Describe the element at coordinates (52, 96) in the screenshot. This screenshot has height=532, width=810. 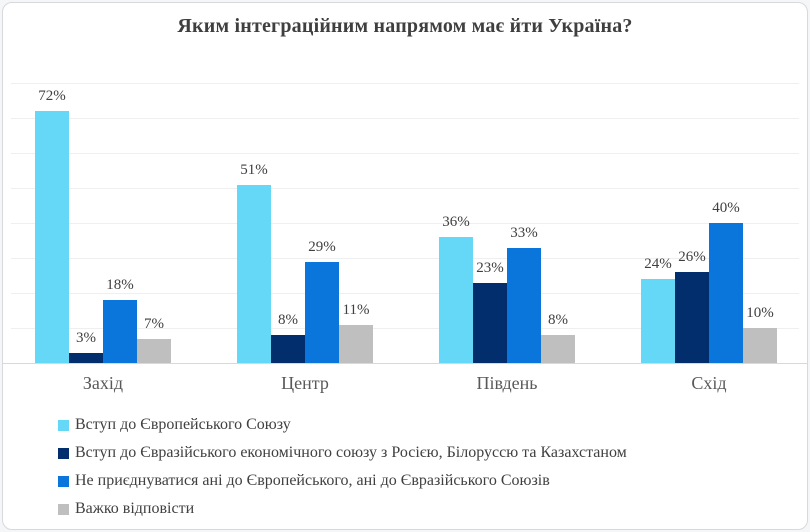
I see `bar-data-label: 72%` at that location.